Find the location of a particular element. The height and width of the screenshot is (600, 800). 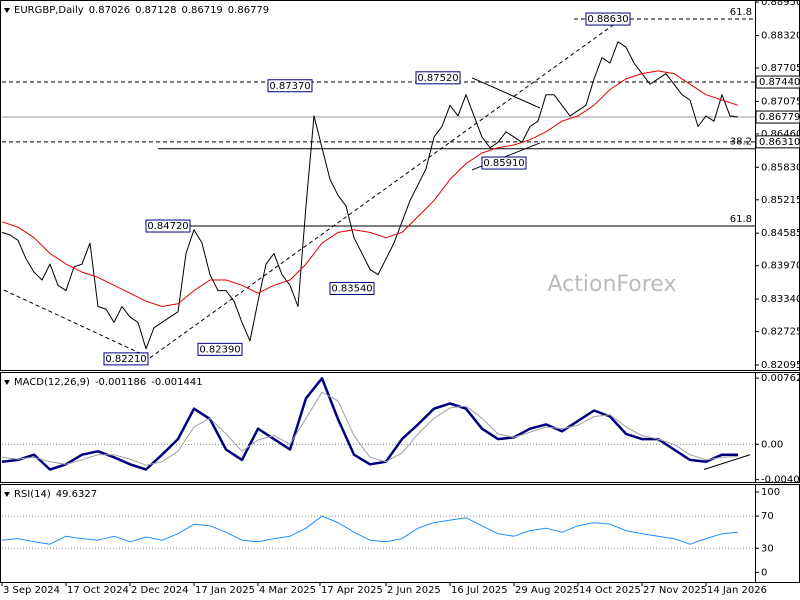

y-tick-label: 0.88950 is located at coordinates (780, 4).